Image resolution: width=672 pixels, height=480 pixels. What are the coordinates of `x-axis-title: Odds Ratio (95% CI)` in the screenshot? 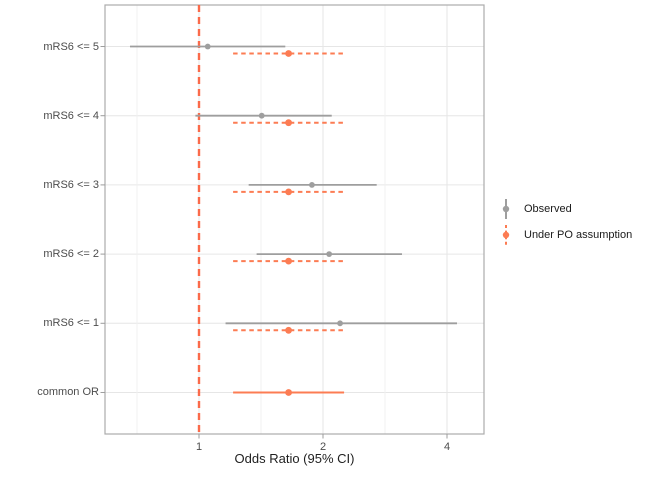 It's located at (294, 458).